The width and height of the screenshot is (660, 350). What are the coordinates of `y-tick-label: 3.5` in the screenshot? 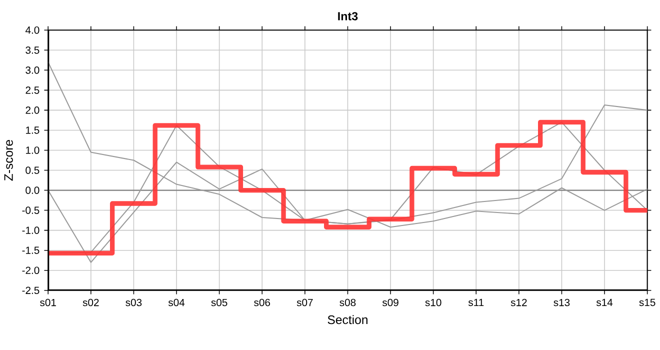 It's located at (33, 50).